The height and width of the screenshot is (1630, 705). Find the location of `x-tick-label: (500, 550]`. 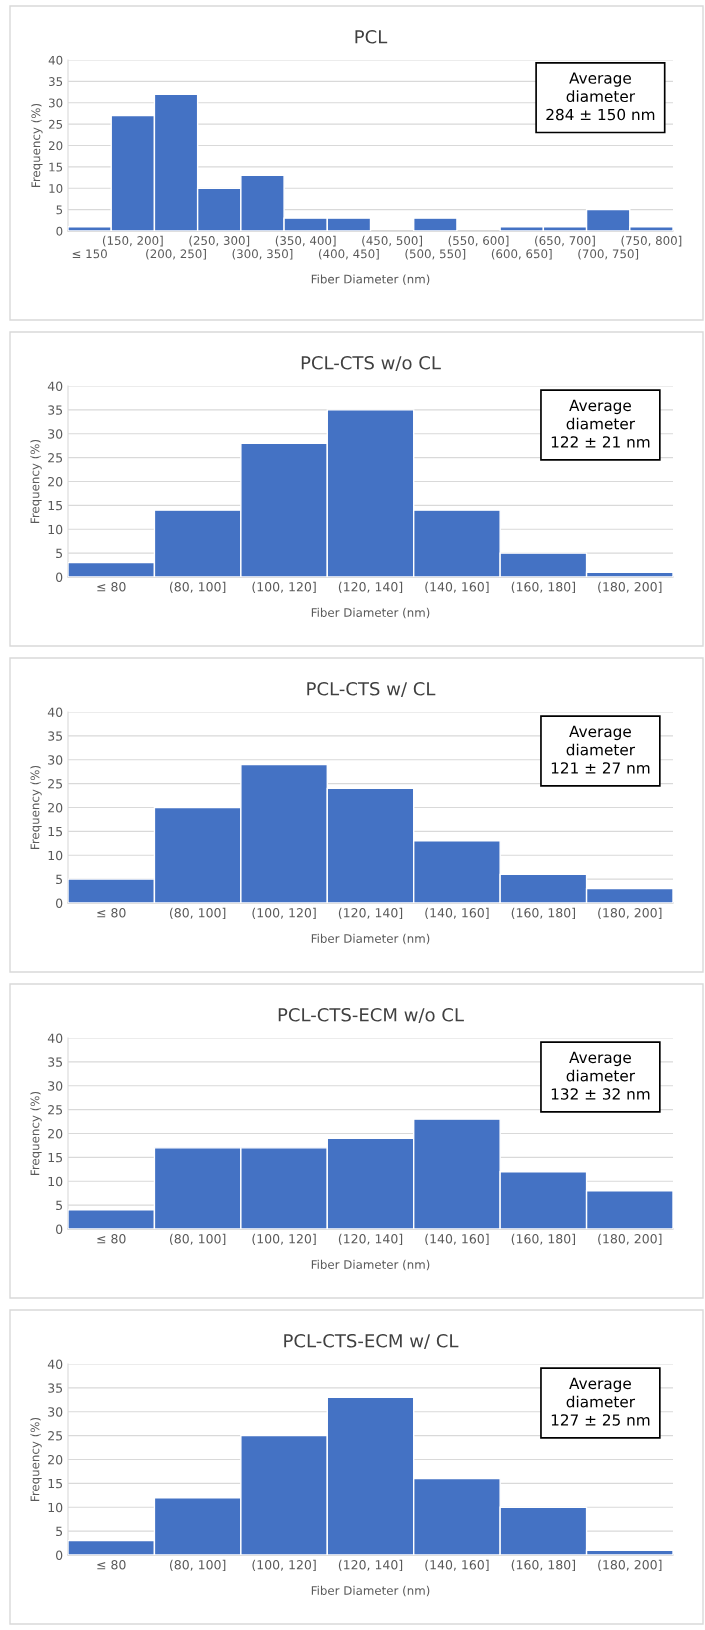

x-tick-label: (500, 550] is located at coordinates (435, 254).